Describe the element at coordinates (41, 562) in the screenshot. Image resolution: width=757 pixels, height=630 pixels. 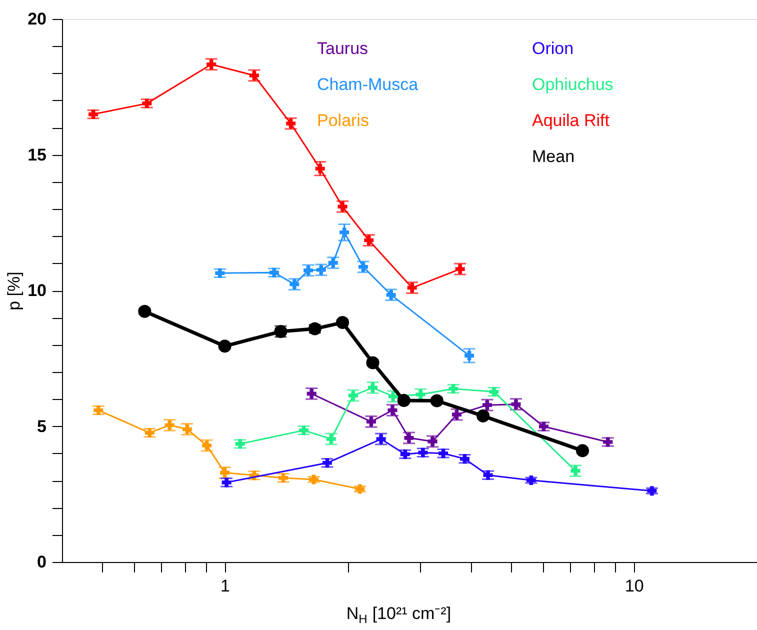
I see `y-tick-label: 0` at that location.